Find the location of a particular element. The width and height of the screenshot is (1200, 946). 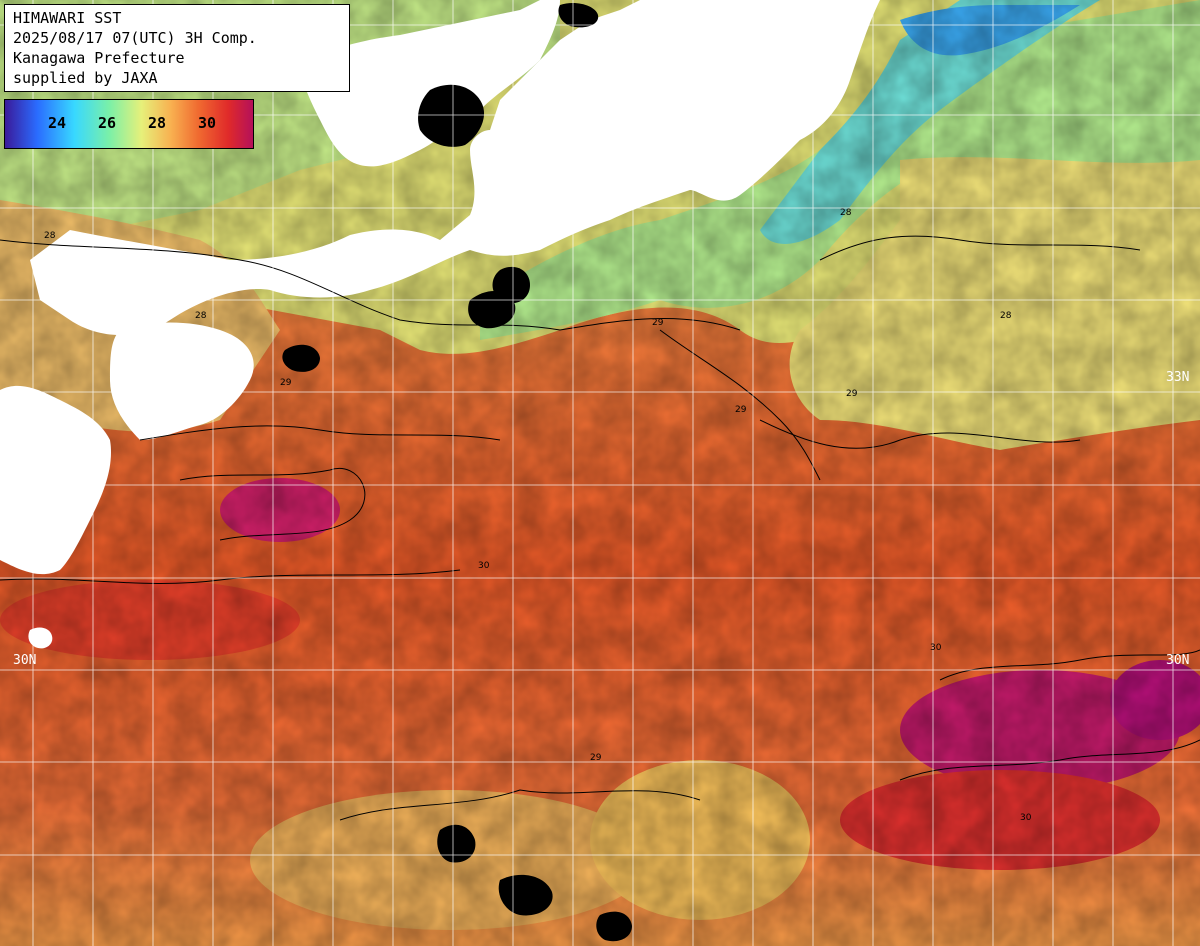

lat-label-33n: 33N is located at coordinates (1178, 377).